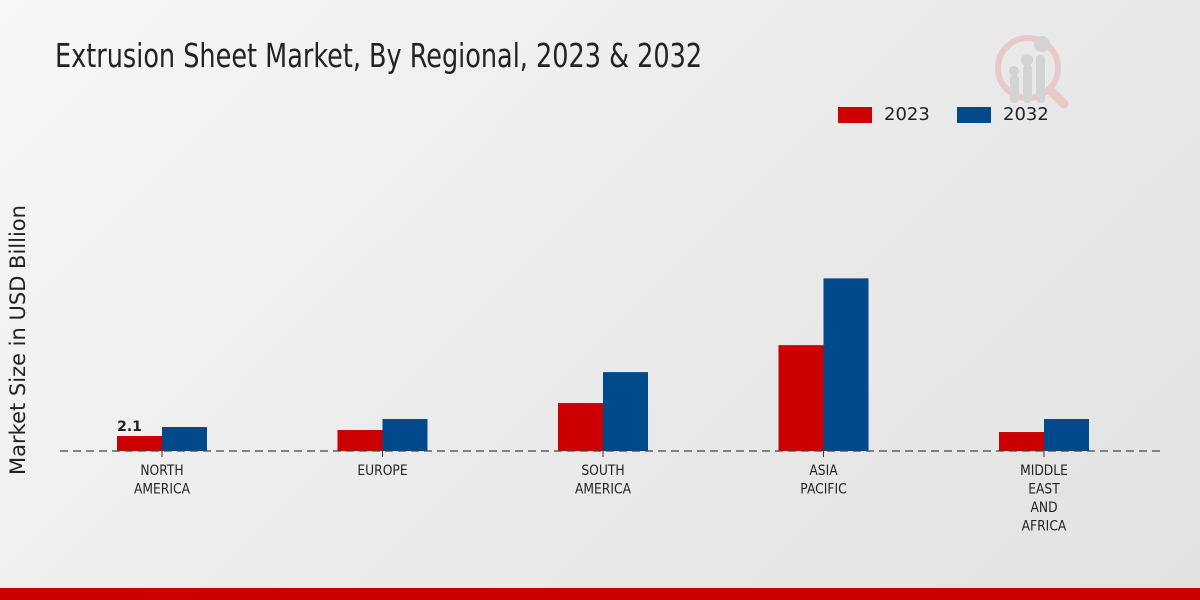 The image size is (1200, 600). What do you see at coordinates (823, 490) in the screenshot?
I see `x-tick-label-3: PACIFIC` at bounding box center [823, 490].